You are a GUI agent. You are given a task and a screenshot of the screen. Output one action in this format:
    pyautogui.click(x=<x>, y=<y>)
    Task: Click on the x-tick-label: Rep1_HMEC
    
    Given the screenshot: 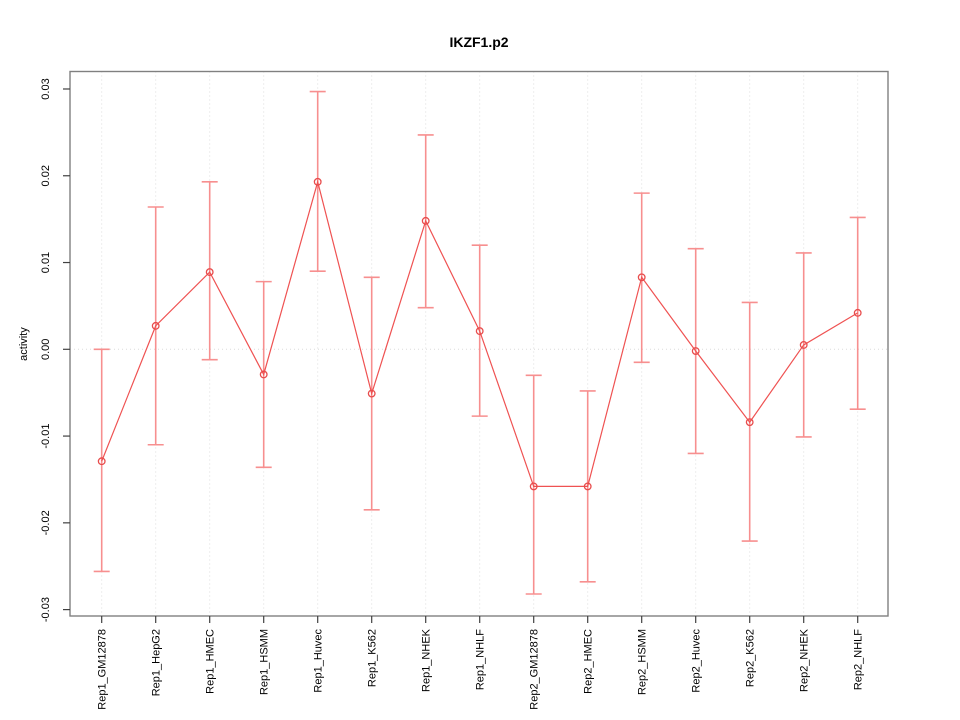 What is the action you would take?
    pyautogui.click(x=211, y=661)
    